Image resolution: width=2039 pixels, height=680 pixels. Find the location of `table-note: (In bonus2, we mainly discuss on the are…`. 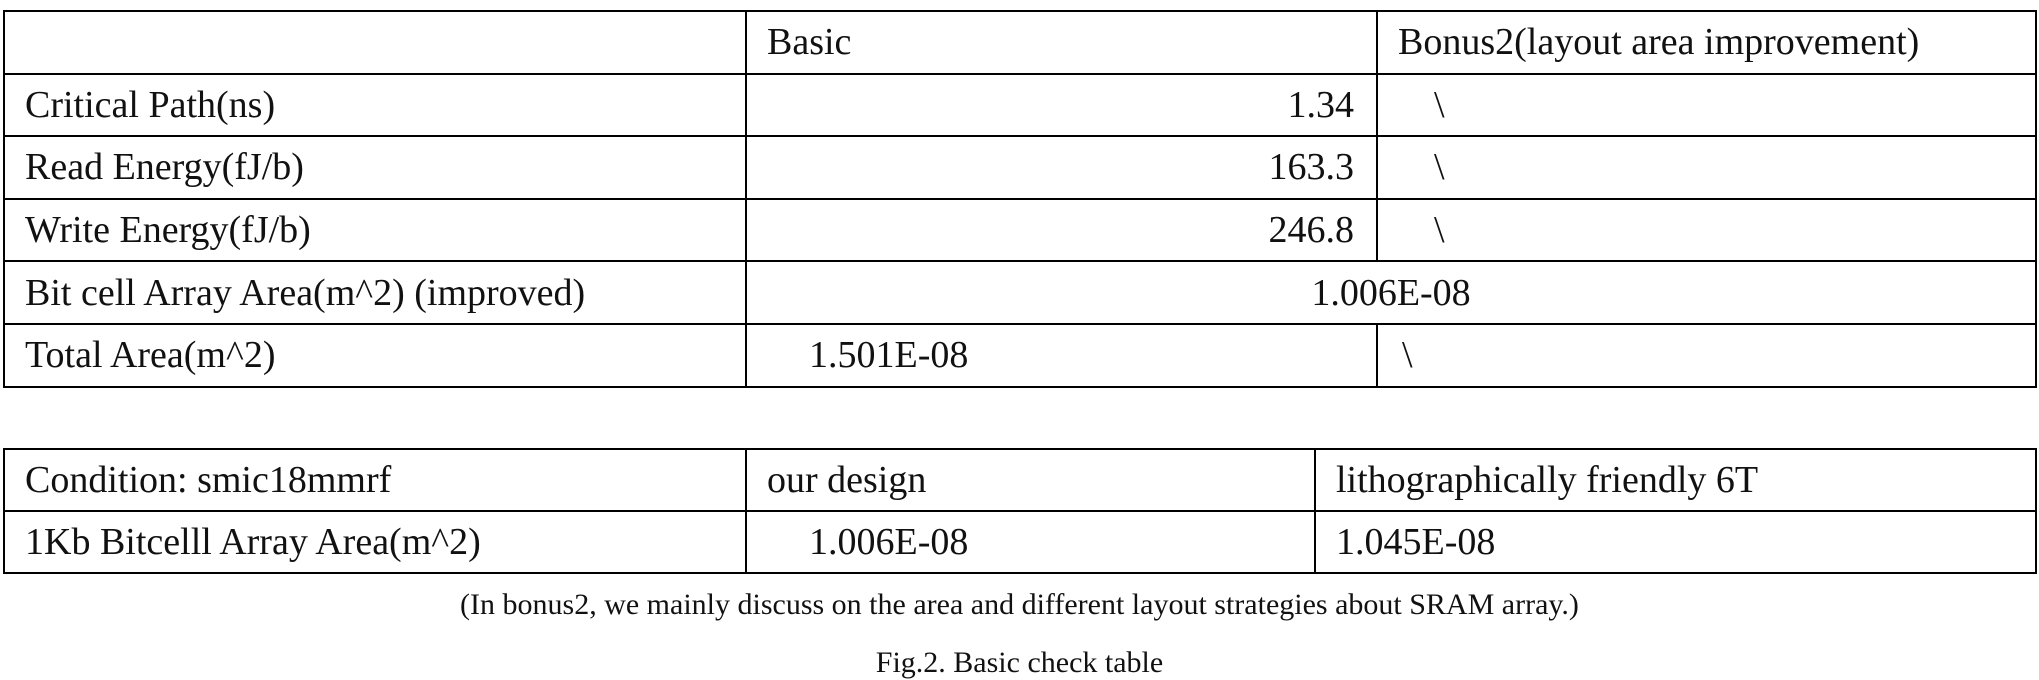

table-note: (In bonus2, we mainly discuss on the are… is located at coordinates (1019, 604).